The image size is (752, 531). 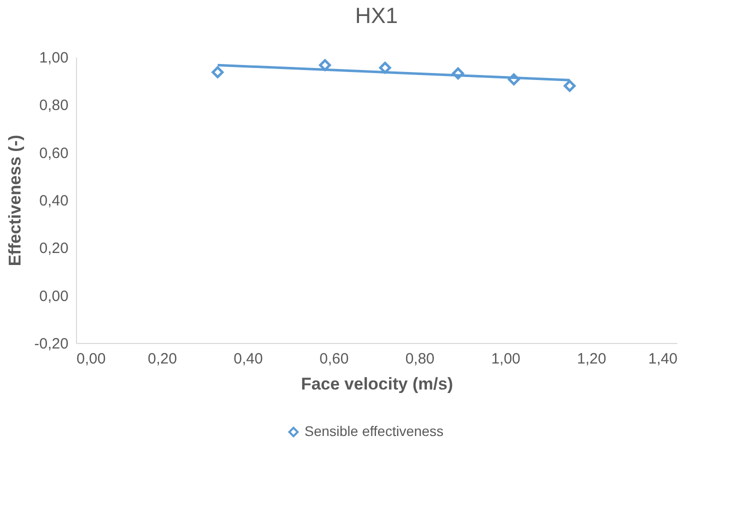 I want to click on y-axis-title: Effectiveness (-), so click(x=14, y=200).